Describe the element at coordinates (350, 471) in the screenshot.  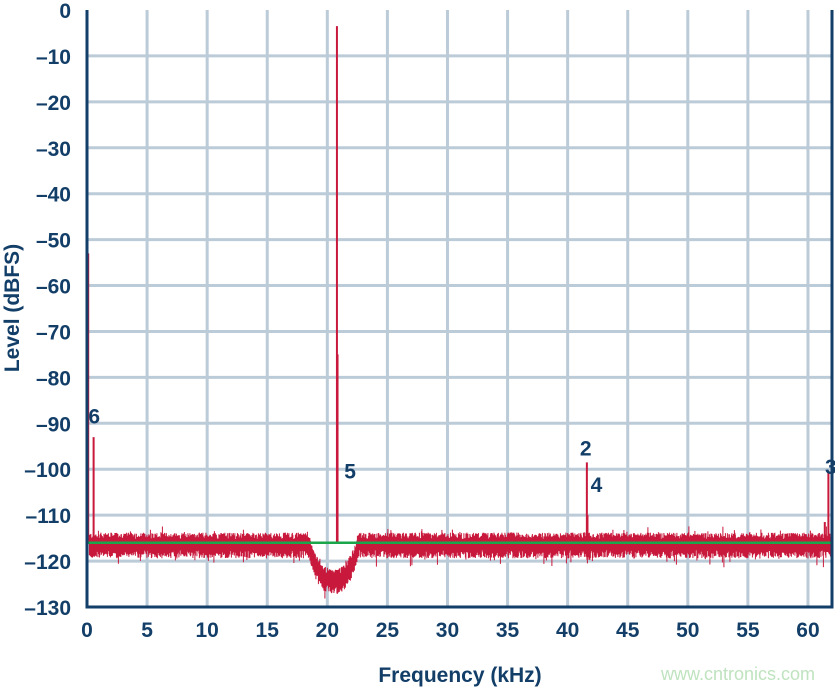
I see `harmonic-label: 5` at that location.